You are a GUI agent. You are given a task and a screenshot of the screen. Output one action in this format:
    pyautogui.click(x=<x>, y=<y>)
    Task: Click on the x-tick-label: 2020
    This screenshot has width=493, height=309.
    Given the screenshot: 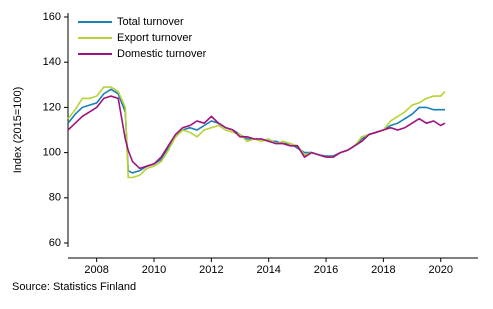 What is the action you would take?
    pyautogui.click(x=440, y=270)
    